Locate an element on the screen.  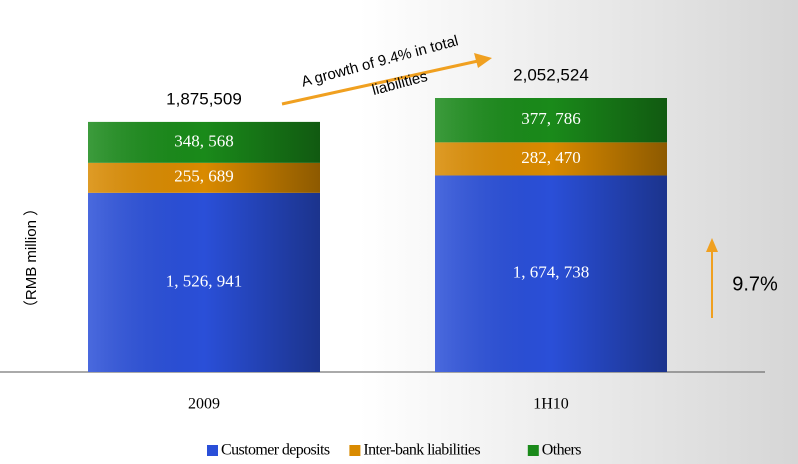
value-label: 1, 674, 738 is located at coordinates (551, 272).